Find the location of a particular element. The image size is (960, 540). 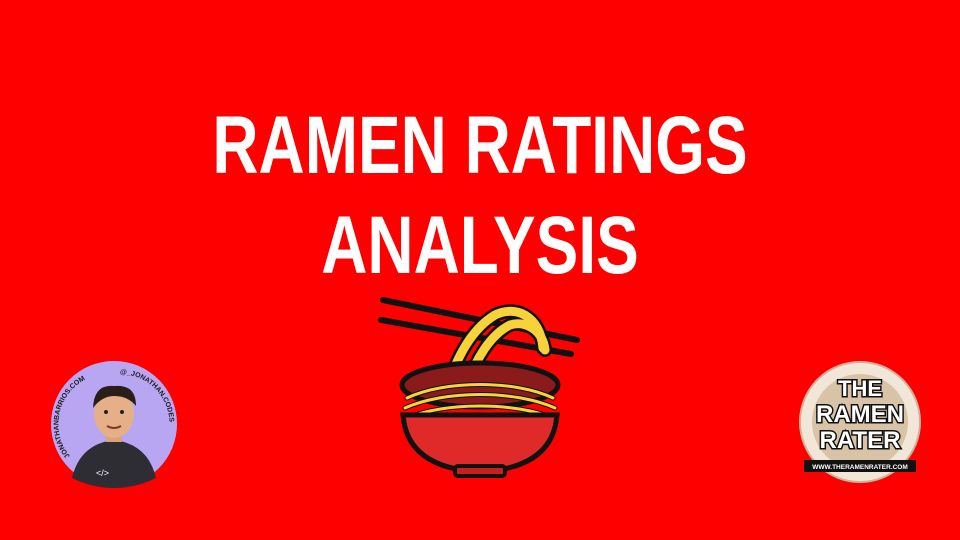

code-glyph: </> is located at coordinates (102, 473).